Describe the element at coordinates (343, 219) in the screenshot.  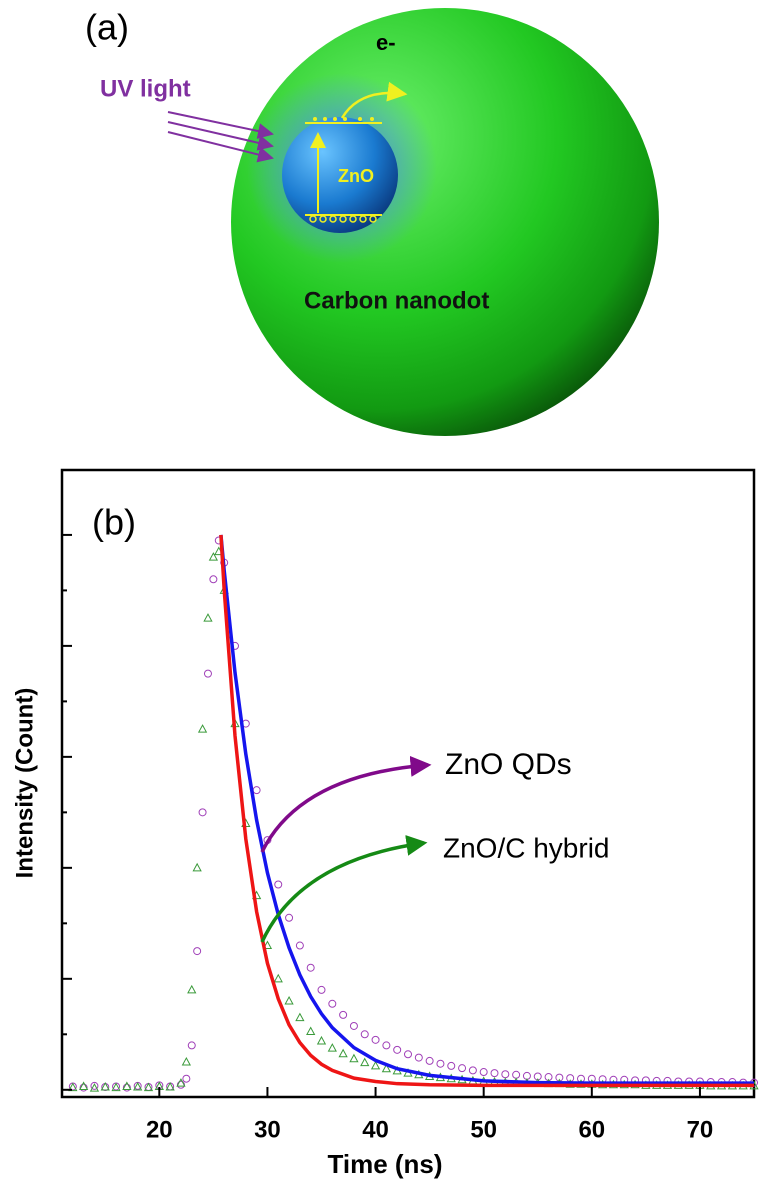
I see `holes` at that location.